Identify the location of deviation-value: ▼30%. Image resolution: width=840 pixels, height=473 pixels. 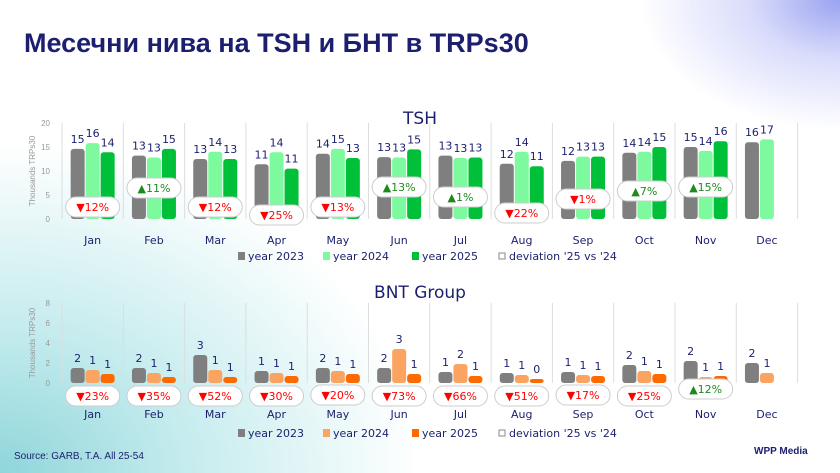
(276, 396).